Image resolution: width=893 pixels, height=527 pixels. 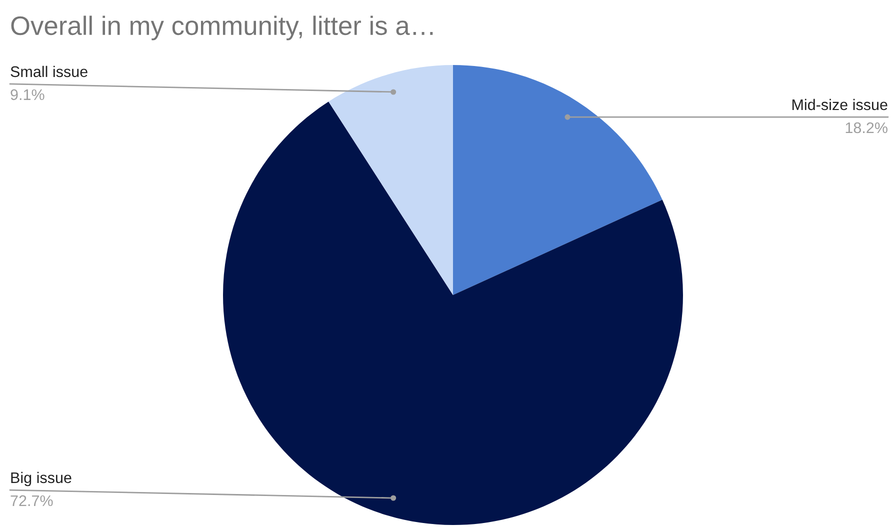 I want to click on data-label: 18.2%, so click(x=867, y=128).